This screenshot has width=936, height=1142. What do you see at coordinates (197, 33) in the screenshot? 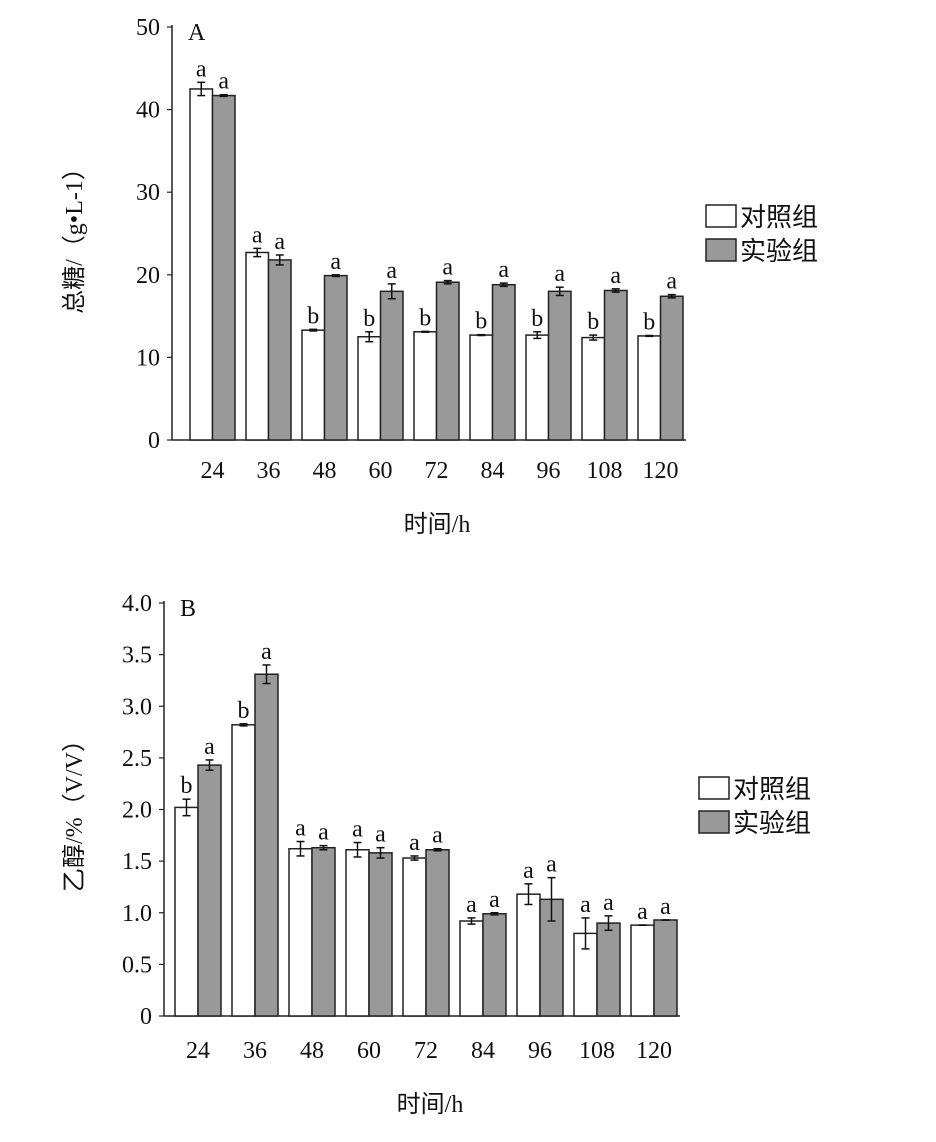
I see `panel-label: A` at bounding box center [197, 33].